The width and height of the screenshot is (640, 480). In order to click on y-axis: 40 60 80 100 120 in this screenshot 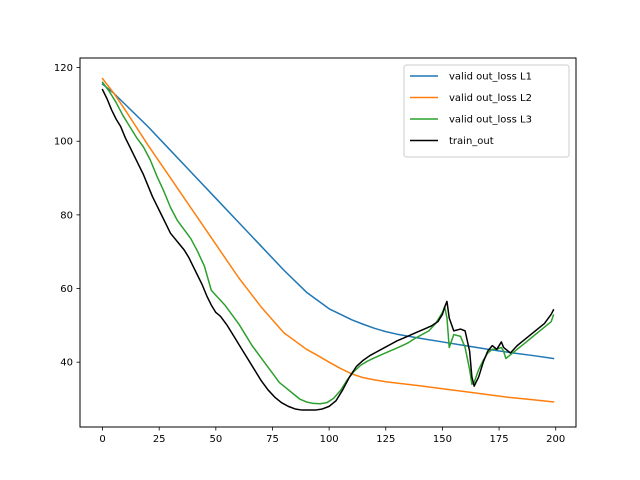, I will do `click(67, 216)`.